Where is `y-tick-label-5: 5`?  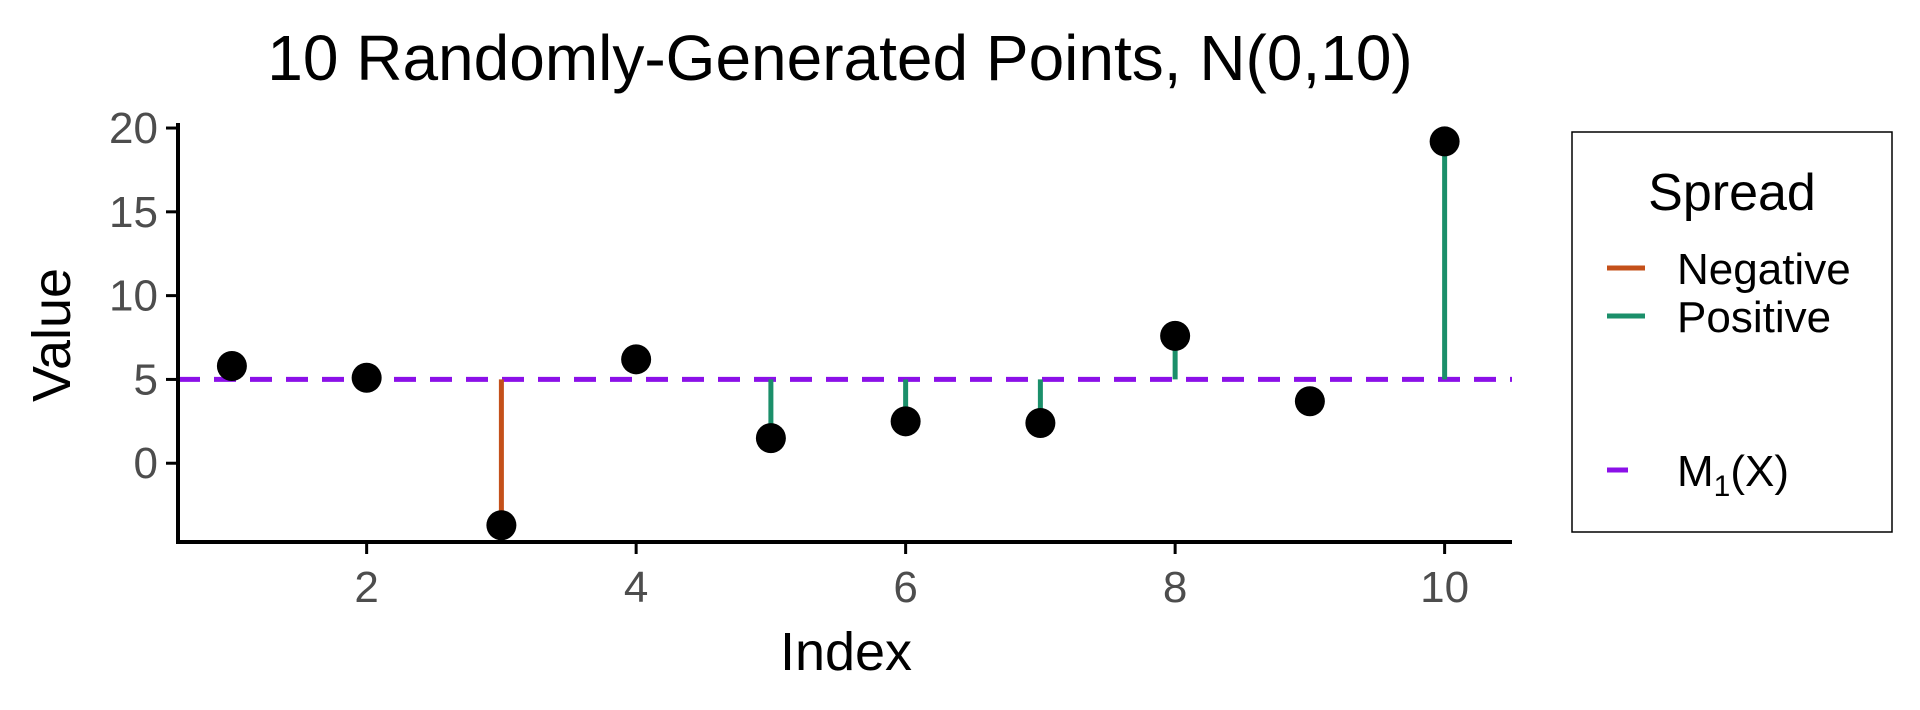
y-tick-label-5: 5 is located at coordinates (146, 379).